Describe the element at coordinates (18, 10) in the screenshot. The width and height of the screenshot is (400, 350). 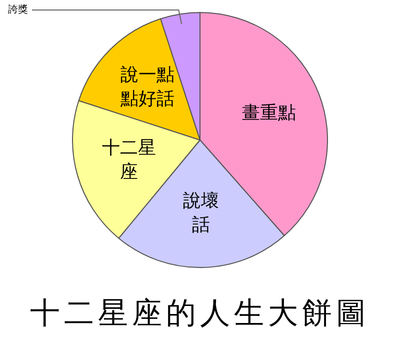
I see `slice-label: 誇獎` at that location.